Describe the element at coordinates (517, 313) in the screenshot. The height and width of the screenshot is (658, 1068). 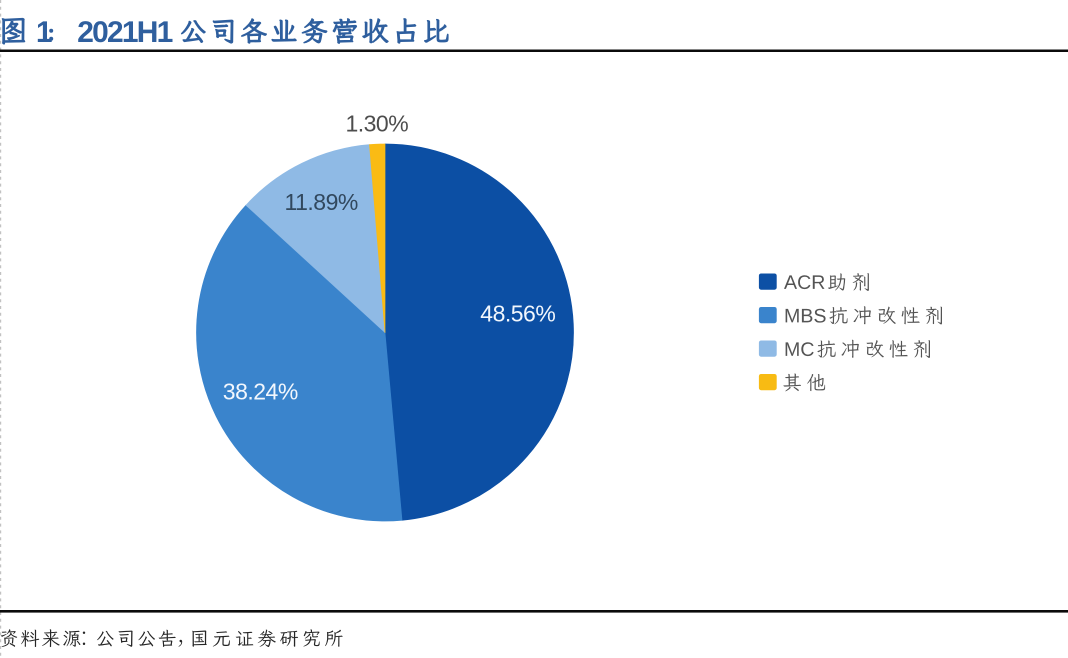
I see `svg-text: 48.56%` at that location.